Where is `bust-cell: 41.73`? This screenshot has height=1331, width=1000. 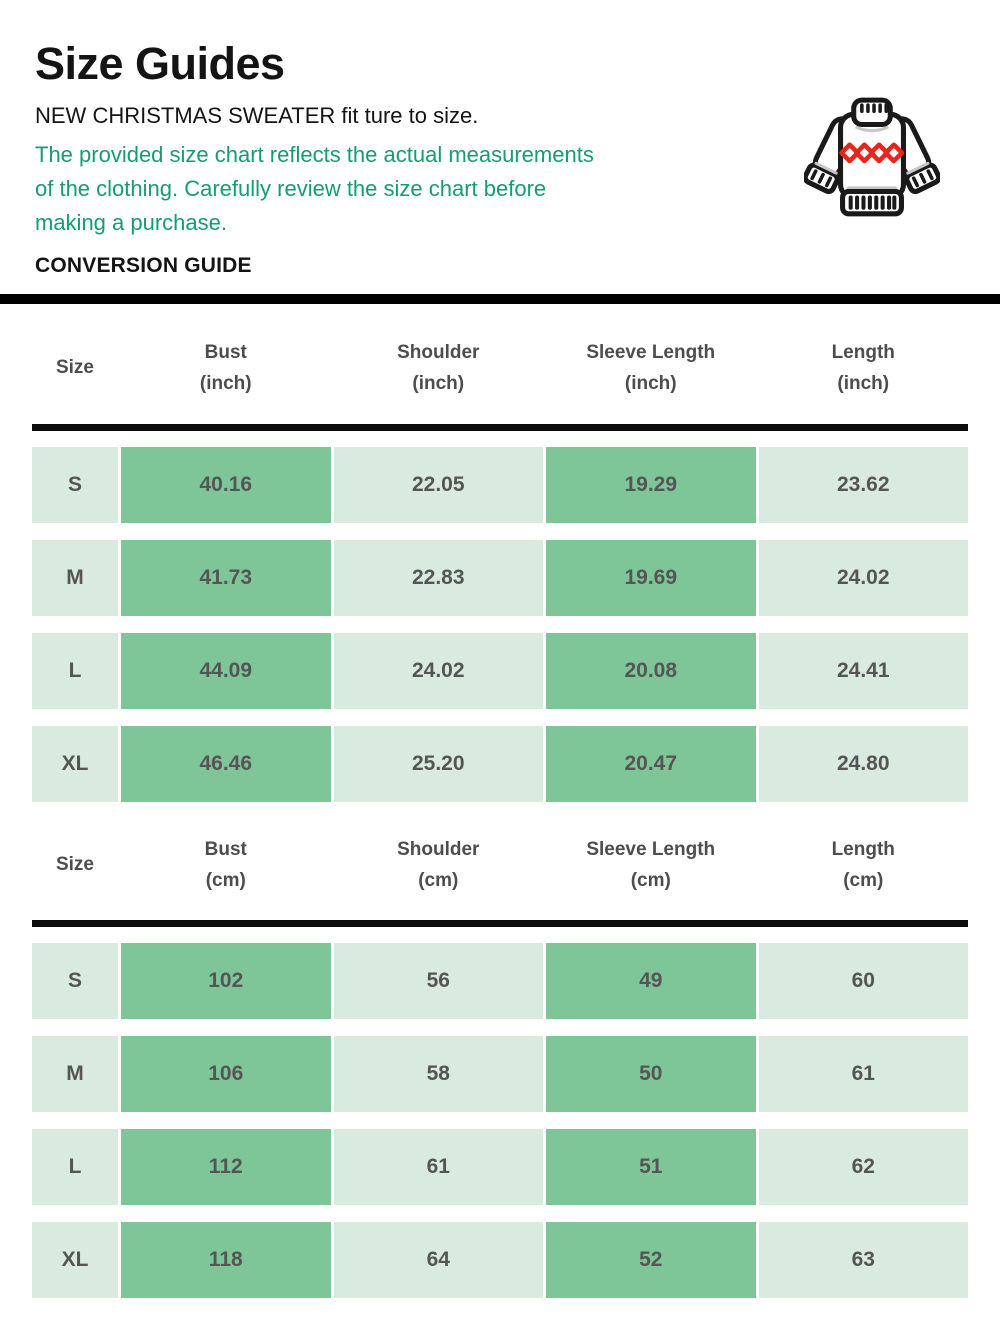 bust-cell: 41.73 is located at coordinates (226, 577).